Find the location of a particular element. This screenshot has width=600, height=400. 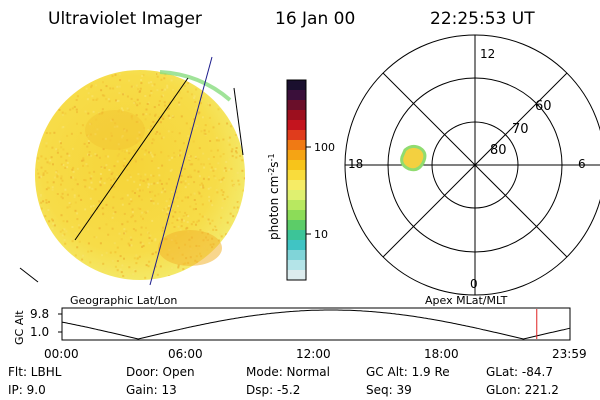

right-panel-label: Apex MLat/MLT is located at coordinates (466, 300).